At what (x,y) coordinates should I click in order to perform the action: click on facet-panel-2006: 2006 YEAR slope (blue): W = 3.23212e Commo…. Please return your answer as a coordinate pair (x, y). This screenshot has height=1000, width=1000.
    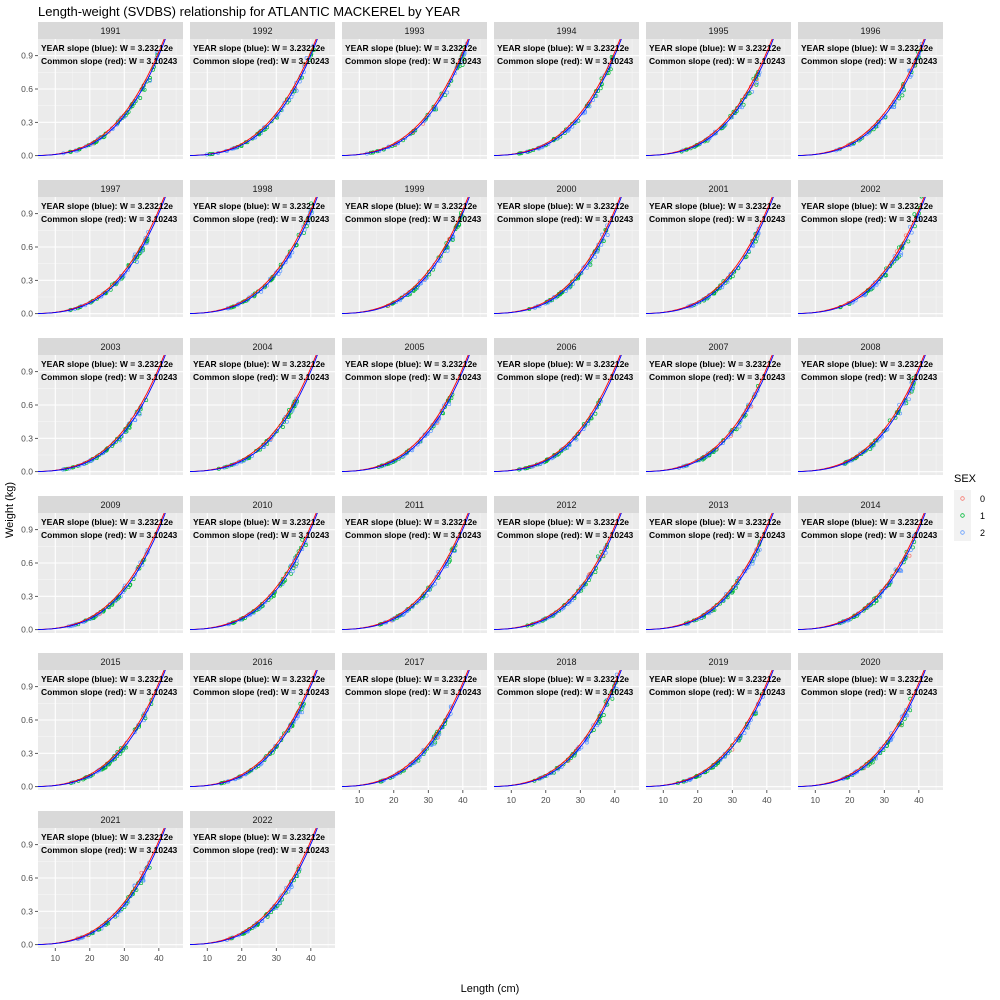
    Looking at the image, I should click on (566, 406).